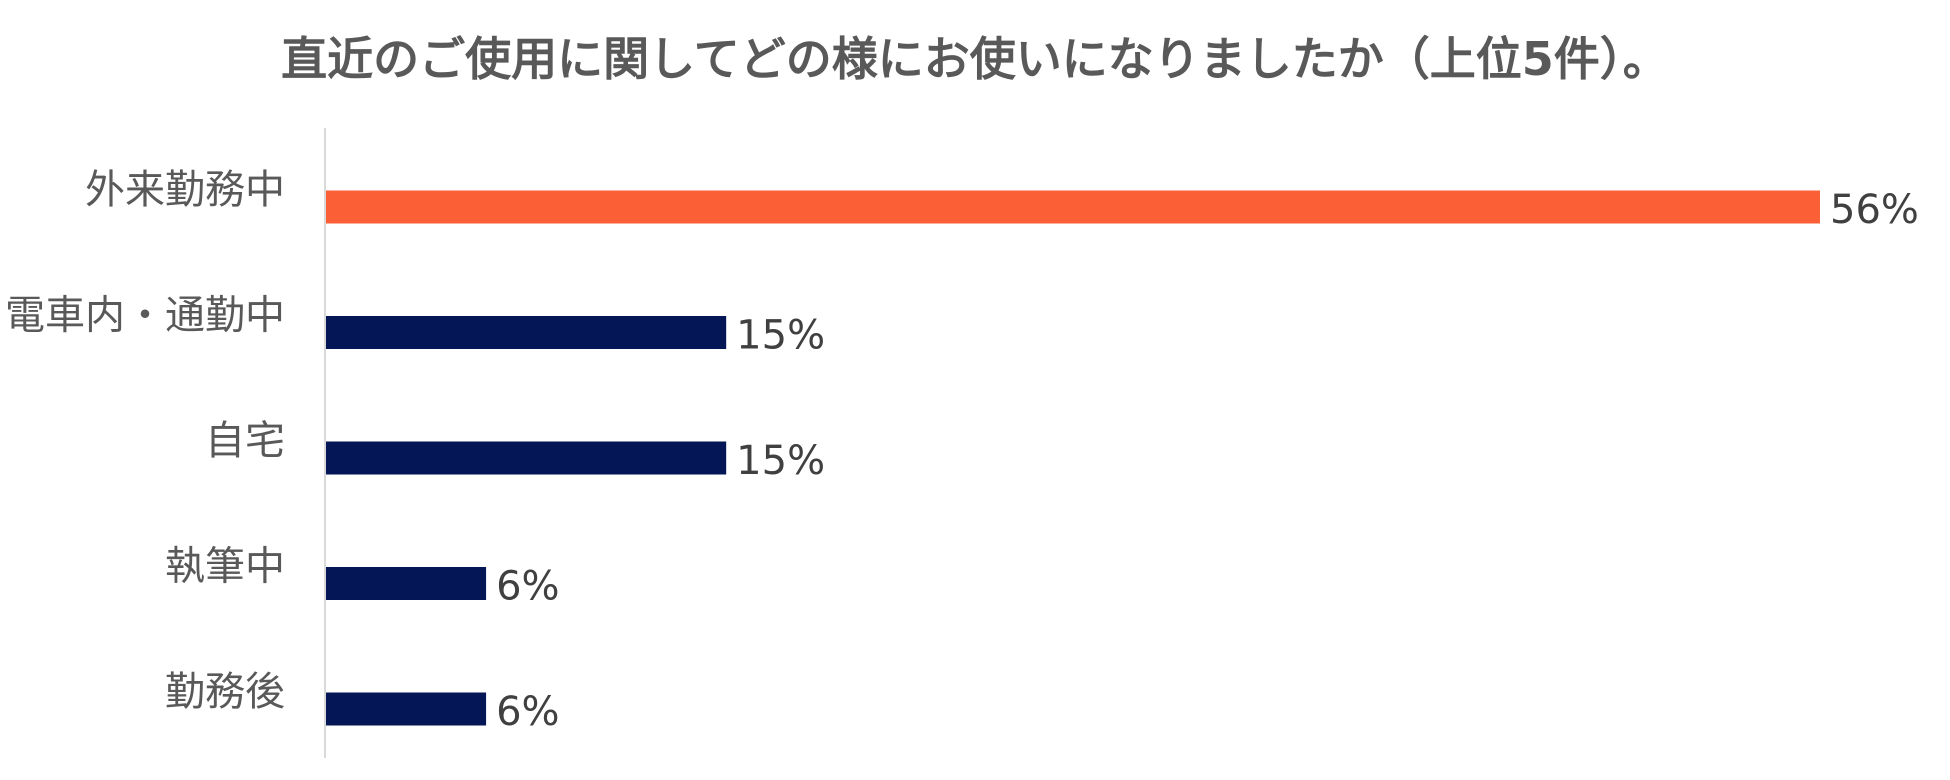 This screenshot has height=780, width=1950. Describe the element at coordinates (185, 190) in the screenshot. I see `category-label-0: 外来勤務中` at that location.